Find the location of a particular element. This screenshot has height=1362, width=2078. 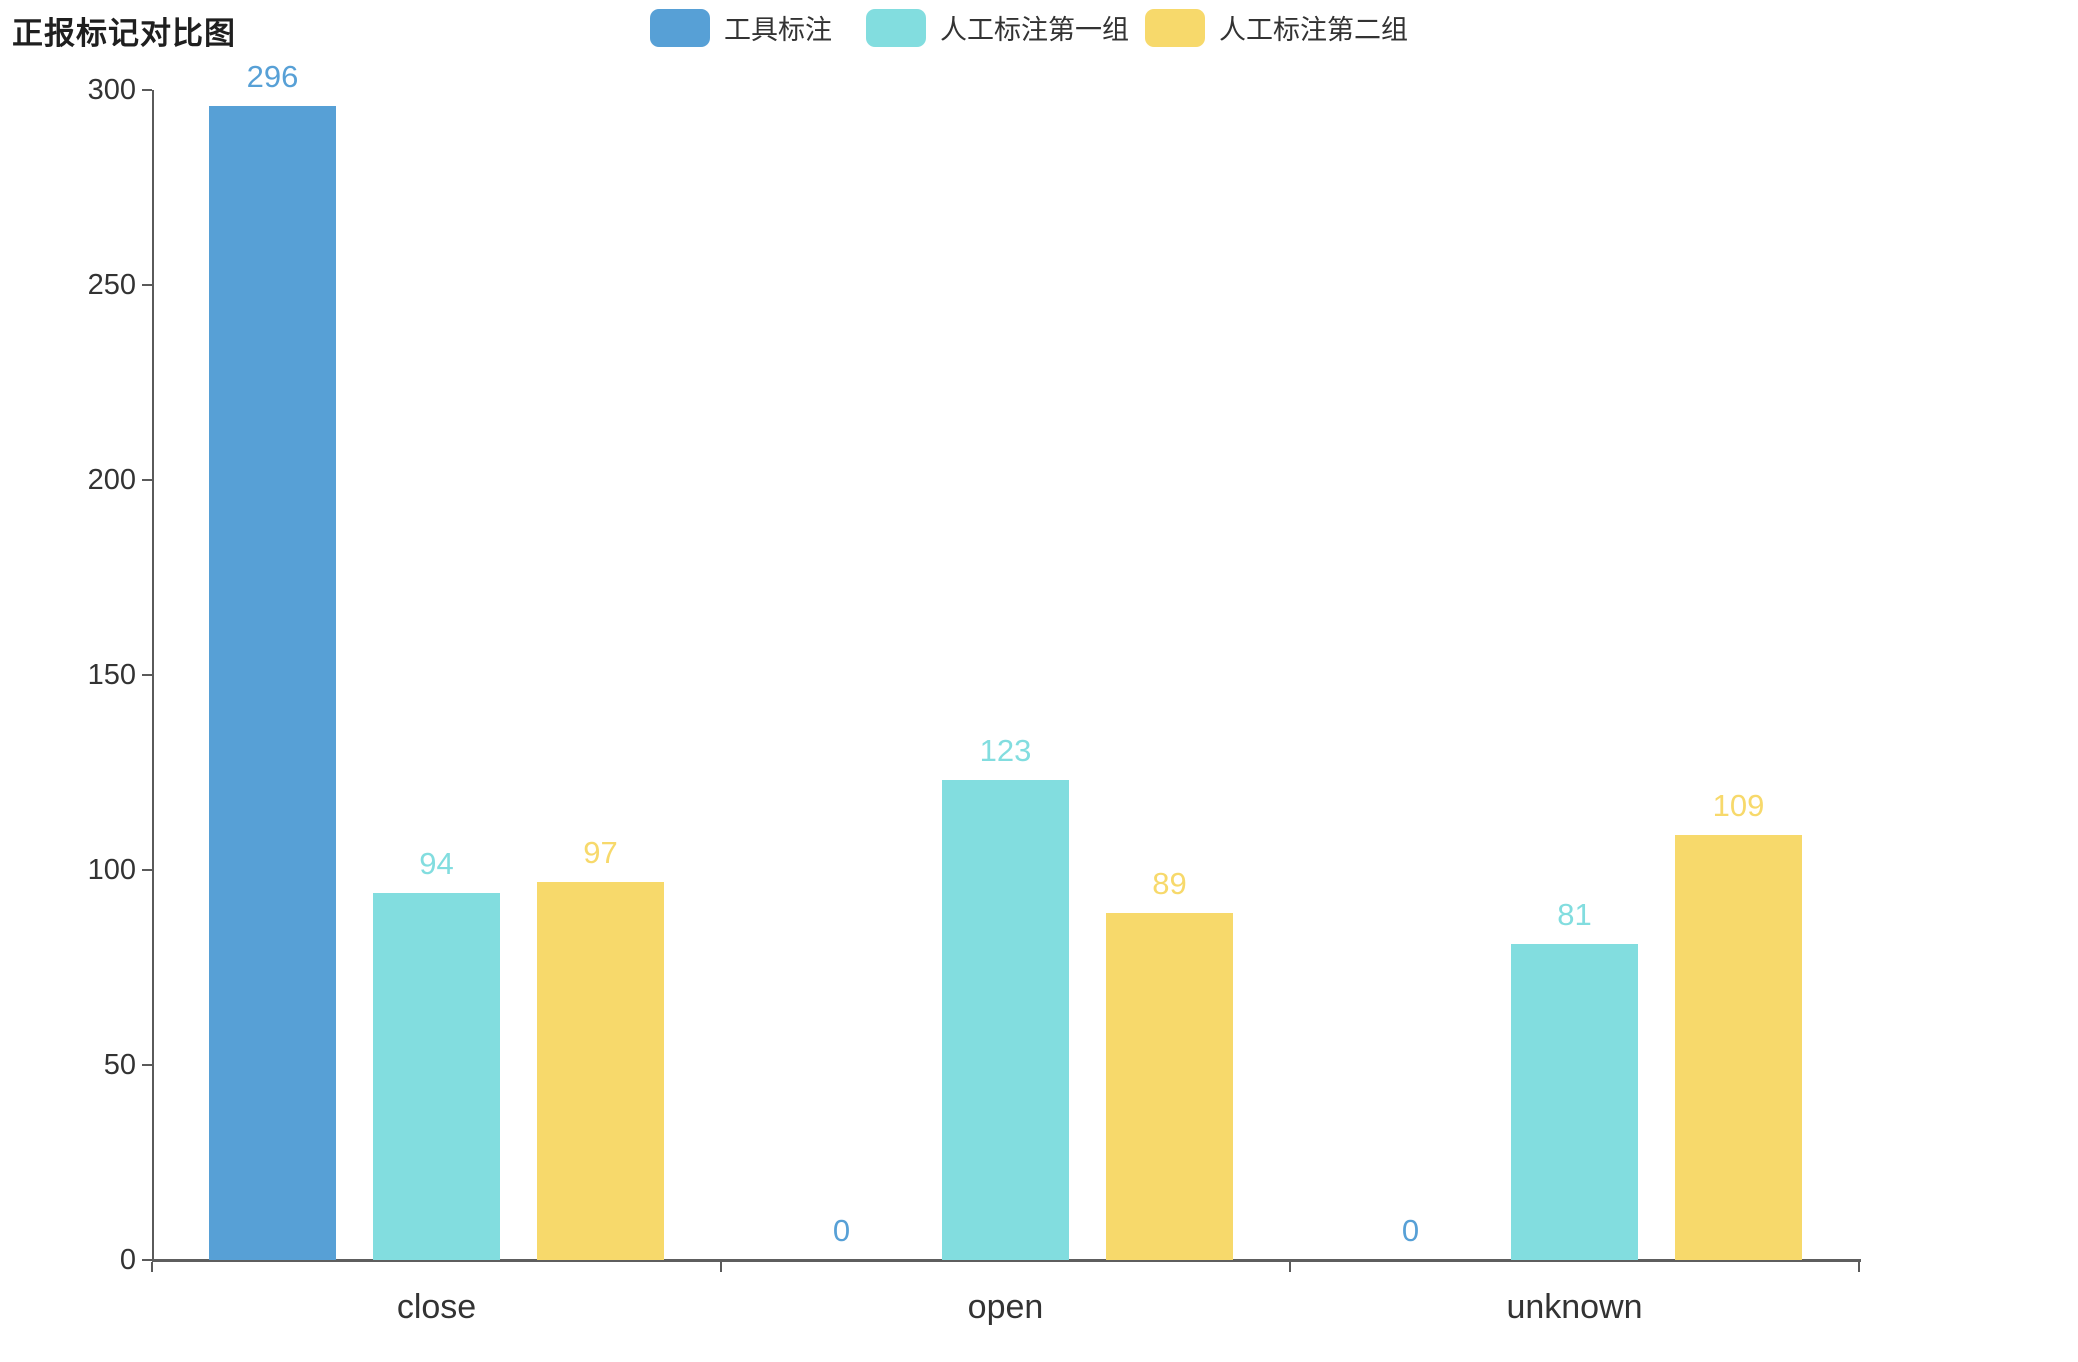

bar-value-人工标注第一组-open: 123 is located at coordinates (1005, 750).